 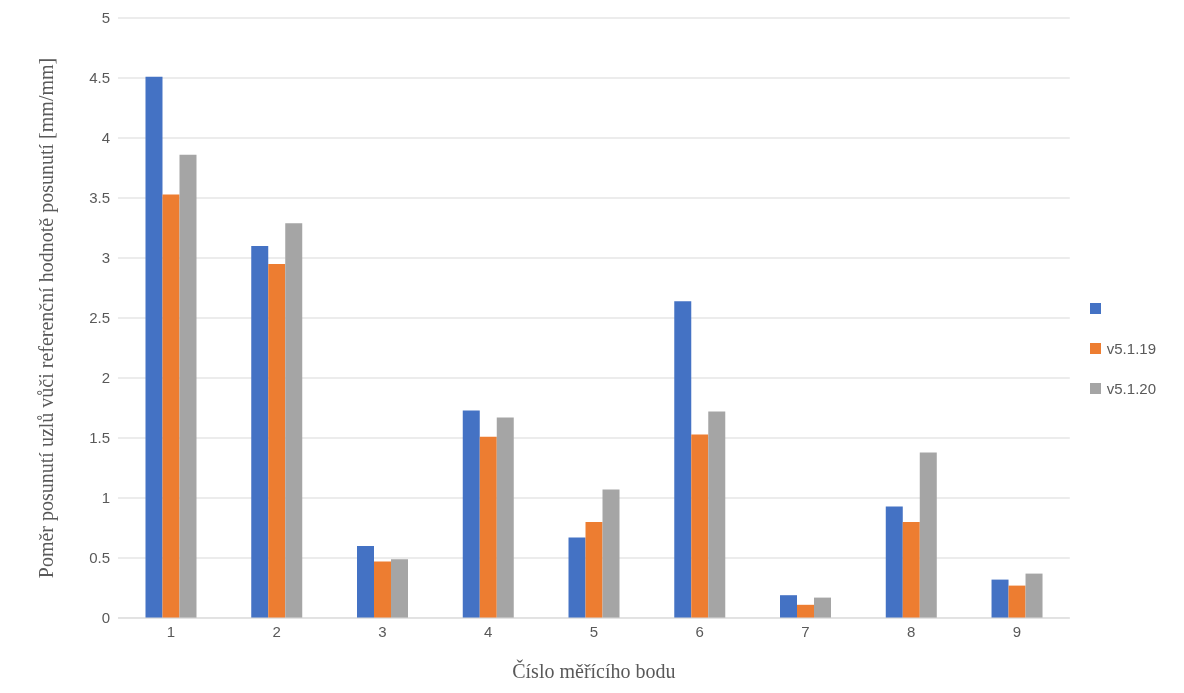 I want to click on x-tick-label: 3, so click(x=382, y=631).